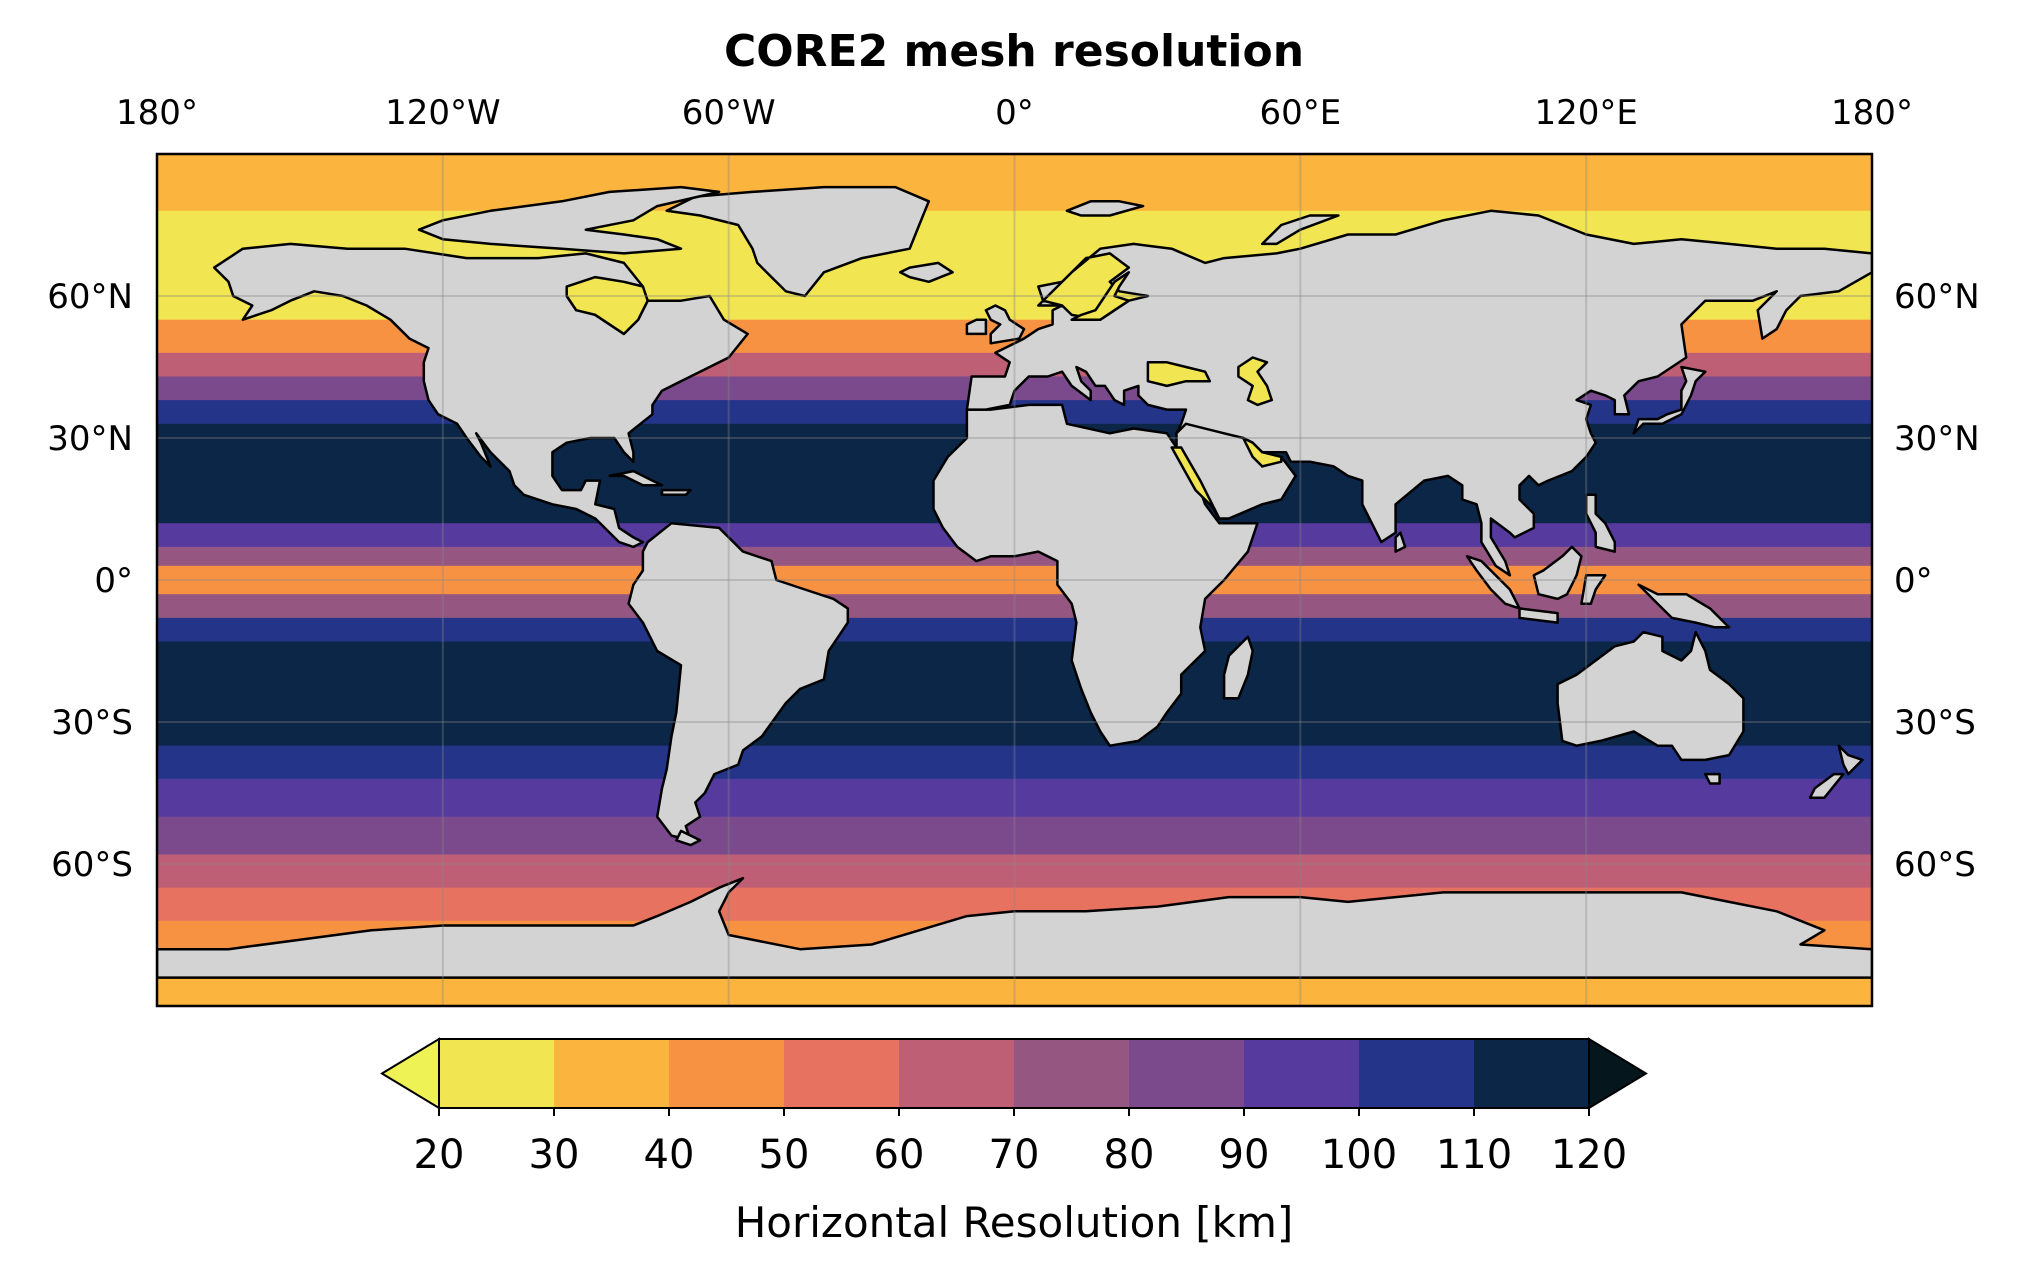 Image resolution: width=2021 pixels, height=1278 pixels. Describe the element at coordinates (976, 327) in the screenshot. I see `landmass-ireland` at that location.